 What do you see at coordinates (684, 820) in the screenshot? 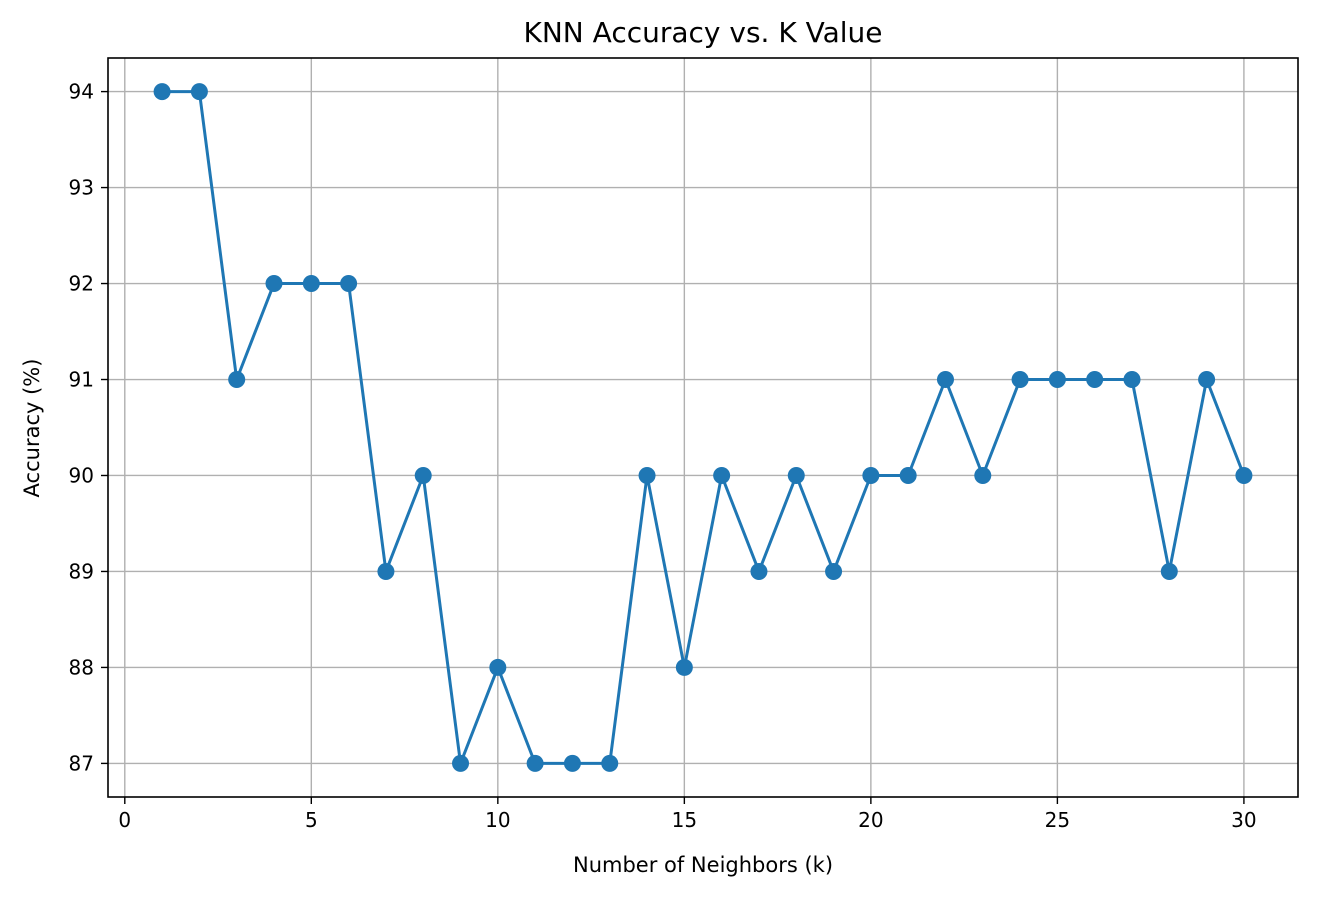
I see `x-tick-label: 15` at bounding box center [684, 820].